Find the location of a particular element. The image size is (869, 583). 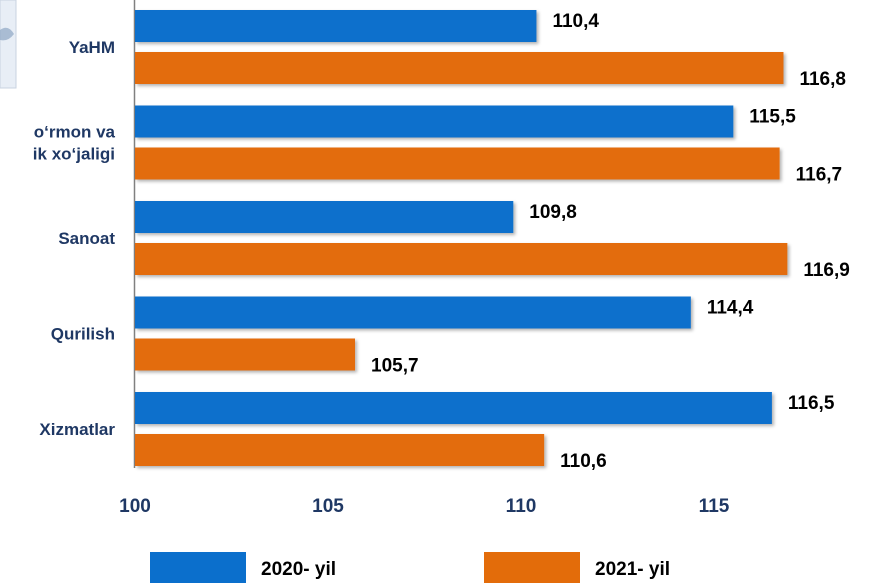

bar-2021-yil-qishloq-o-rmon-va-baliqchilik-xo-jaligi is located at coordinates (457, 163).